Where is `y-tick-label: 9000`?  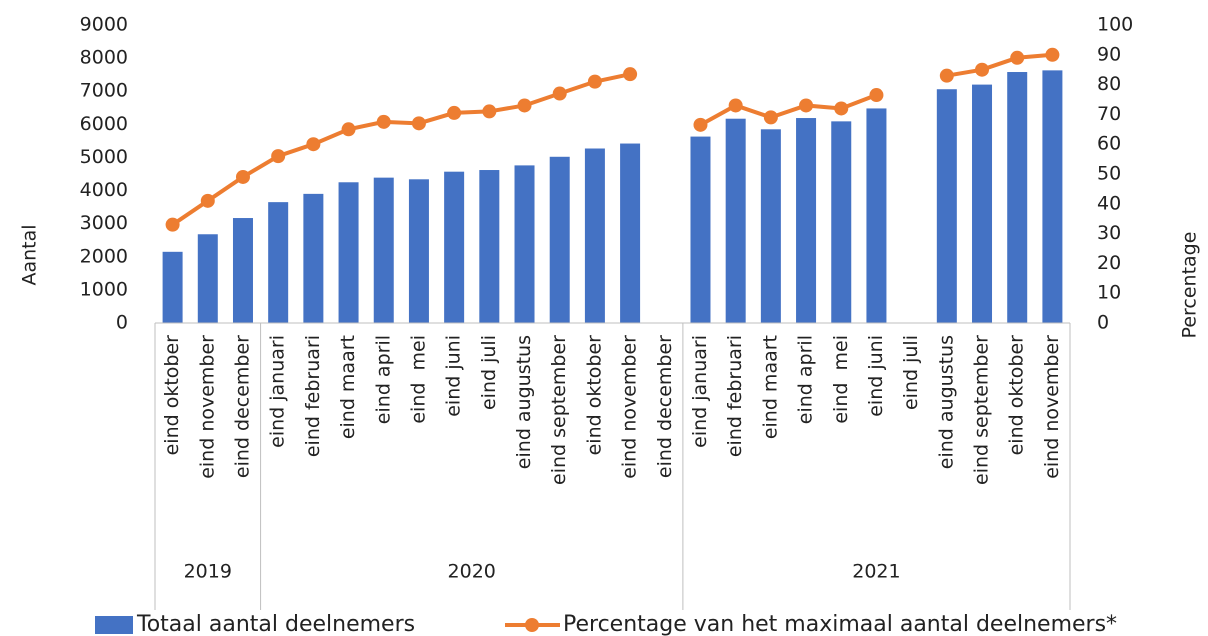 y-tick-label: 9000 is located at coordinates (104, 25).